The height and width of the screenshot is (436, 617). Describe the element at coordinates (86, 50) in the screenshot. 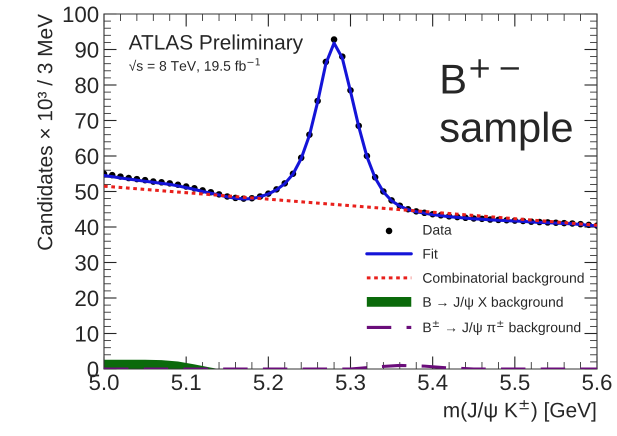

I see `y-tick-label: 90` at that location.